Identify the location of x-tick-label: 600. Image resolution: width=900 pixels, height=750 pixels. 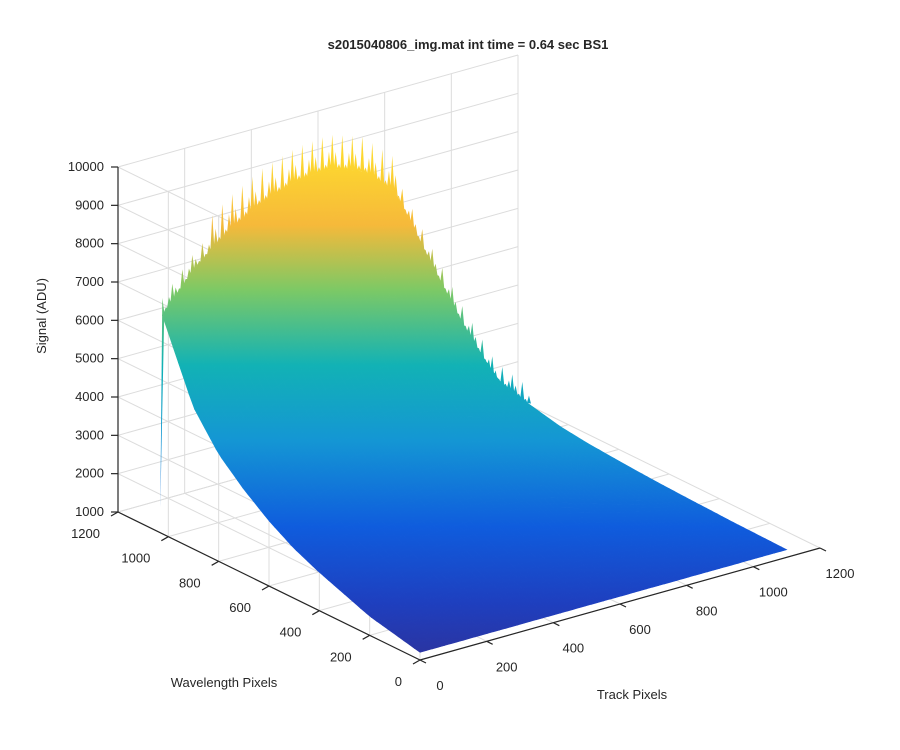
(640, 629).